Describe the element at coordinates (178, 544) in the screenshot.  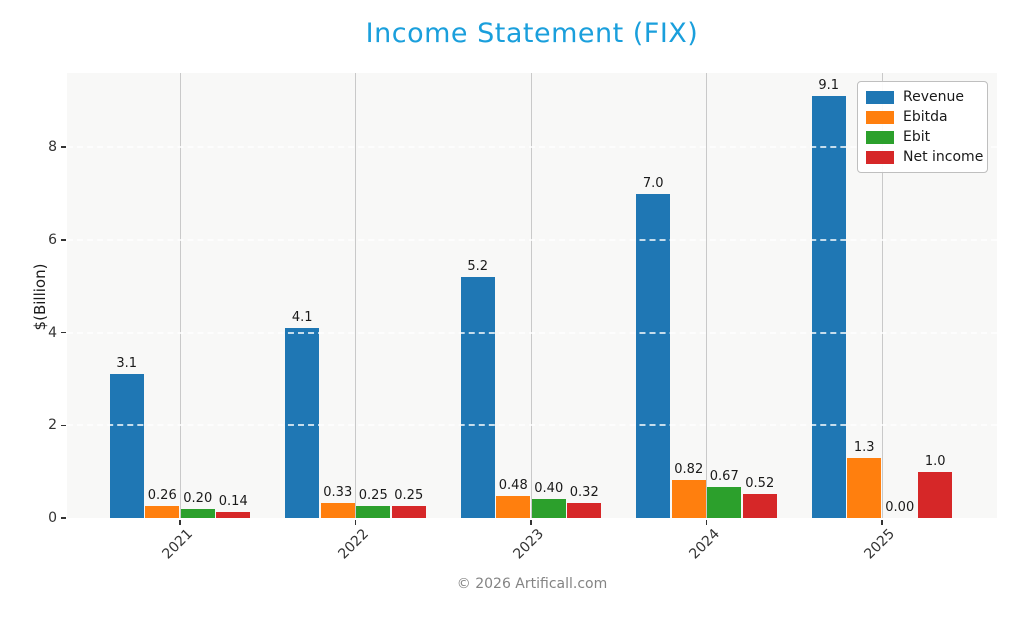
I see `x-tick-label-2021: 2021` at that location.